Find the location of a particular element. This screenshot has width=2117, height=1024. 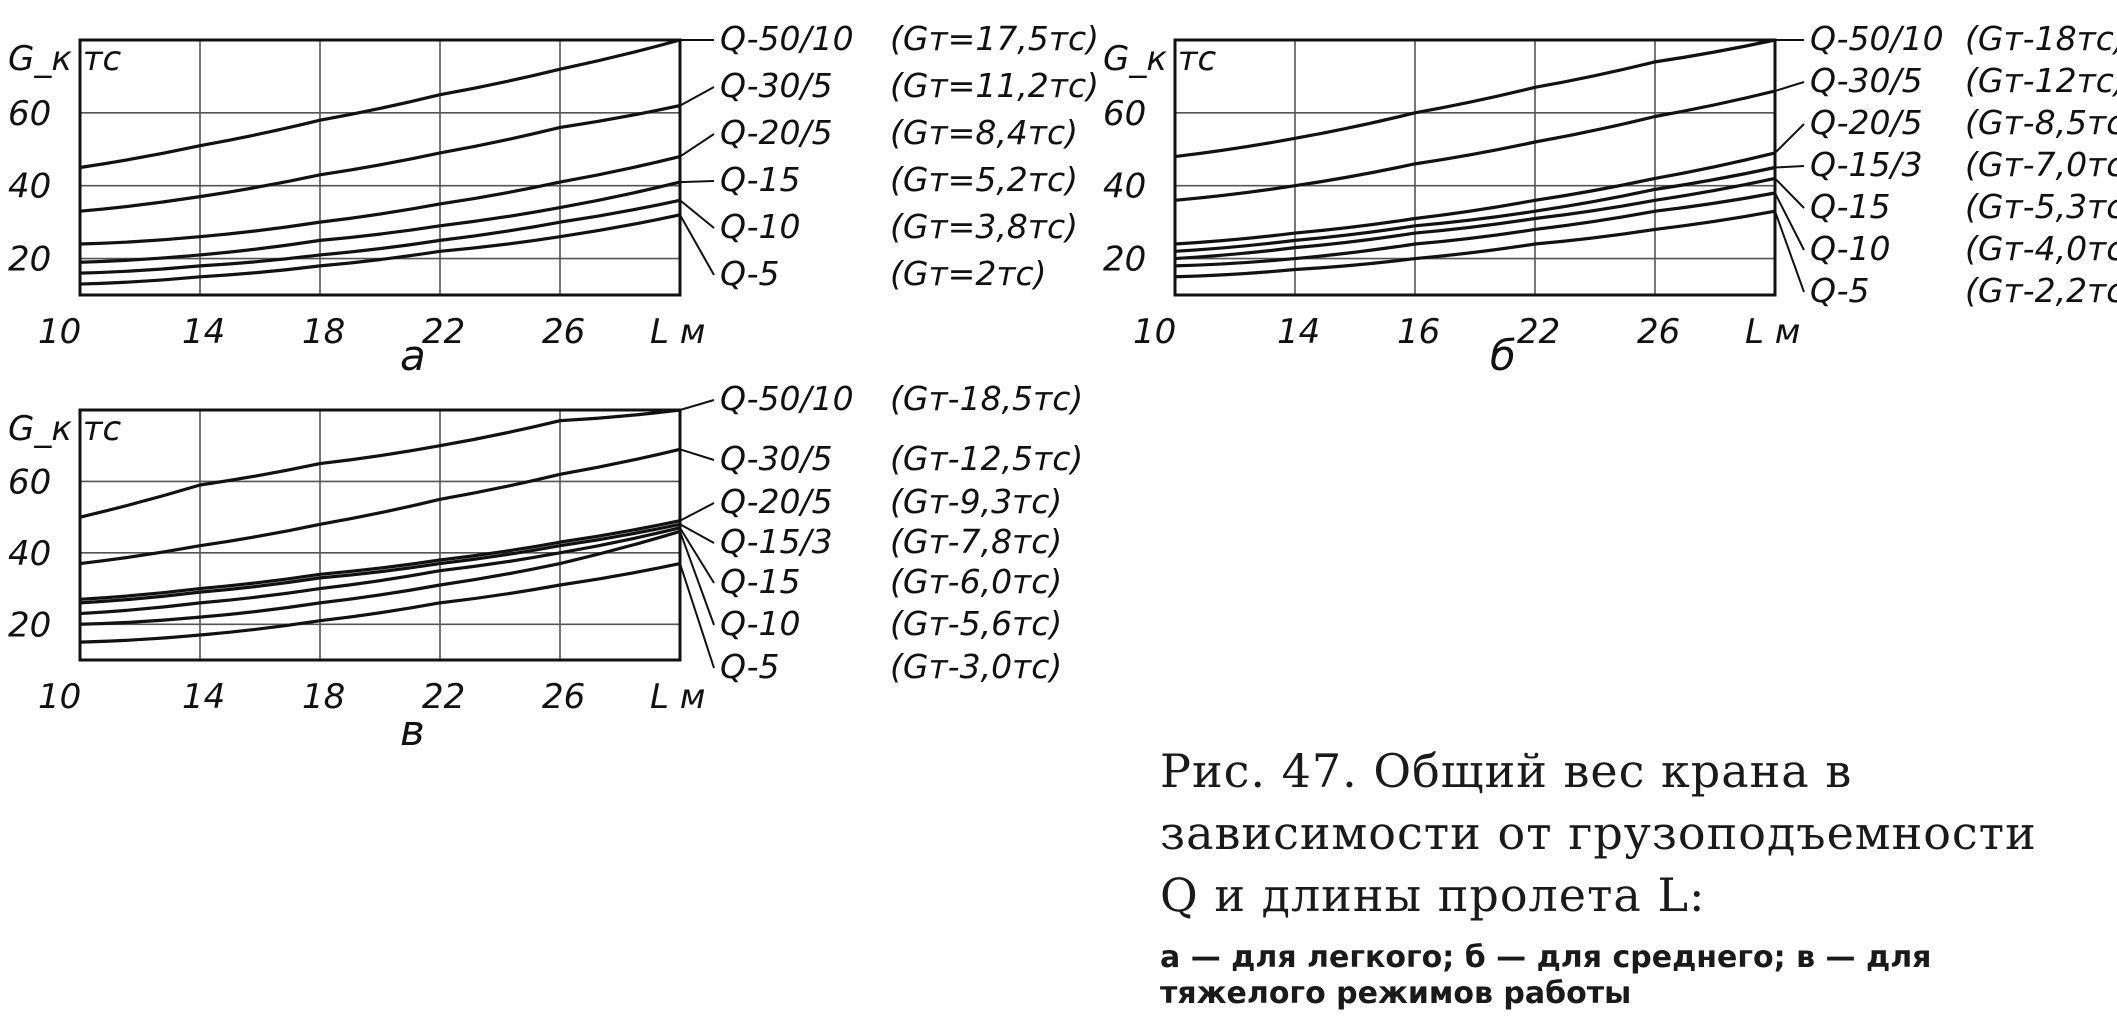

series-note: (Gт=8,4тс) is located at coordinates (984, 132).